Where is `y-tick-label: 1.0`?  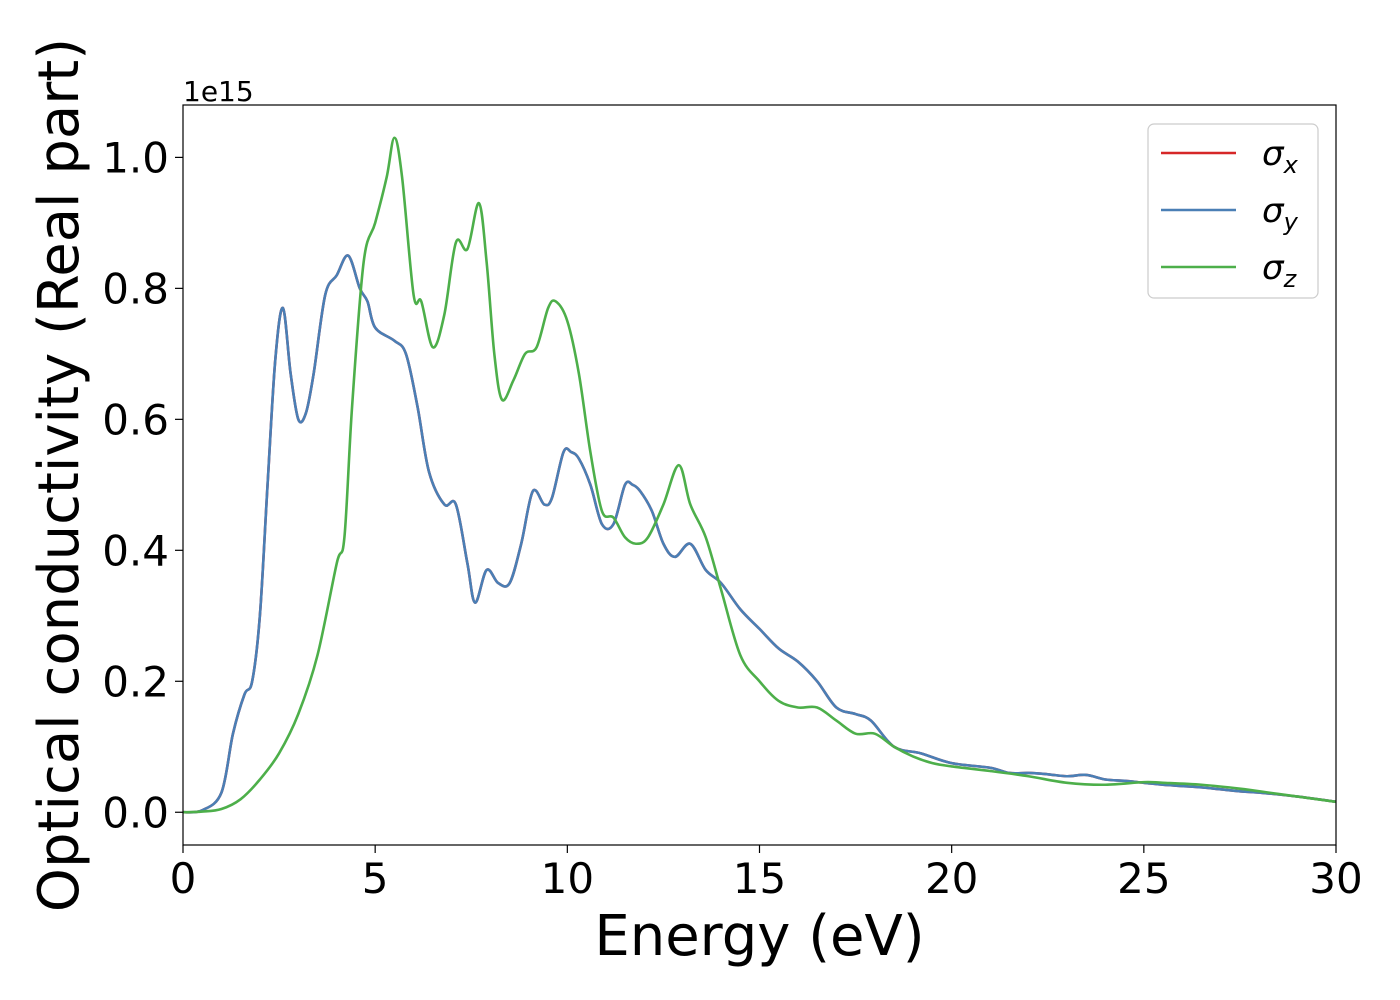 y-tick-label: 1.0 is located at coordinates (135, 157).